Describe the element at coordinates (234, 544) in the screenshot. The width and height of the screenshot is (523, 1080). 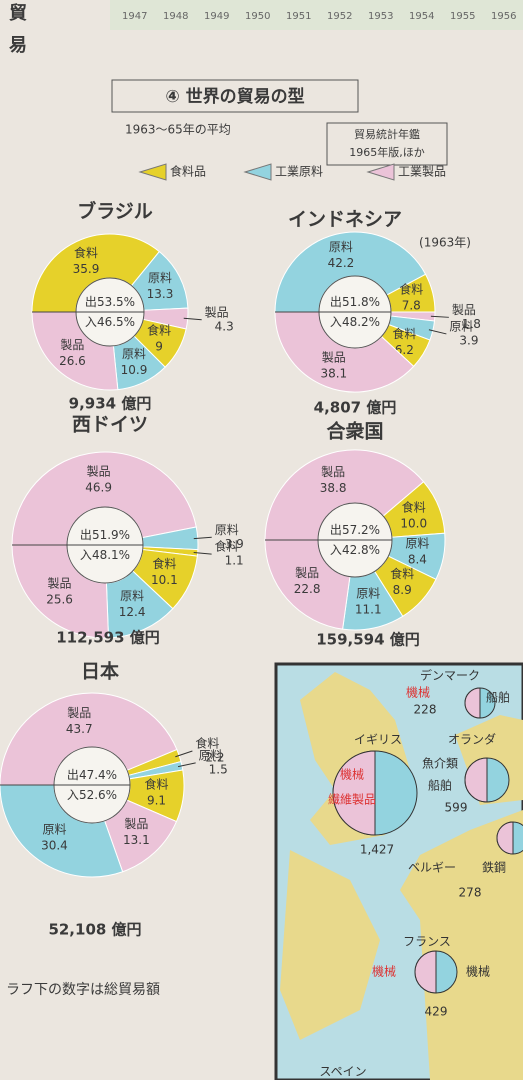
I see `segment-value: 3.9` at that location.